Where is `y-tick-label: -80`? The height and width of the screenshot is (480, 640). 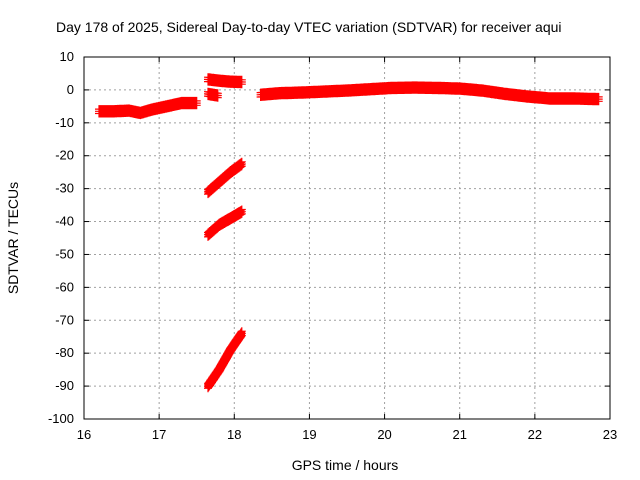 y-tick-label: -80 is located at coordinates (64, 352).